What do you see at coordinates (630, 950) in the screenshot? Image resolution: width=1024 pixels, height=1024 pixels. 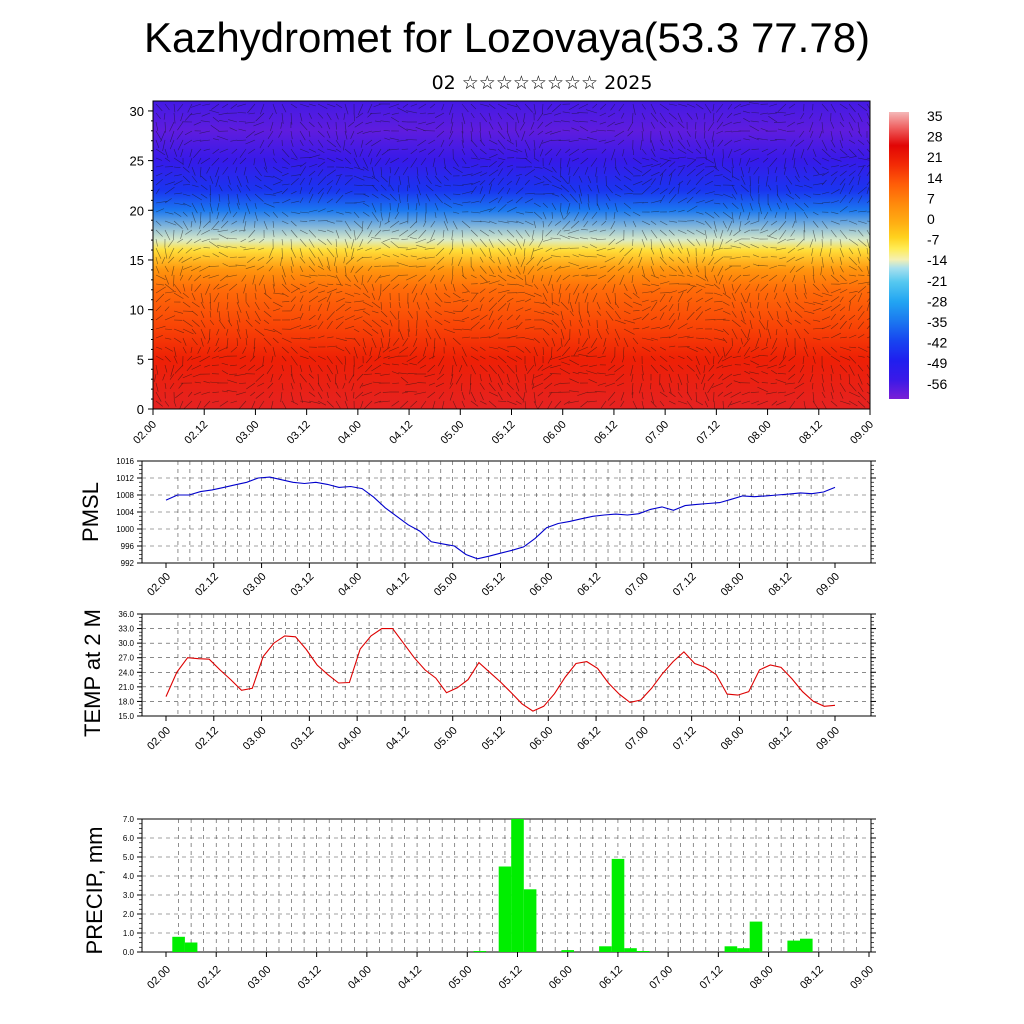 I see `precip-bar` at bounding box center [630, 950].